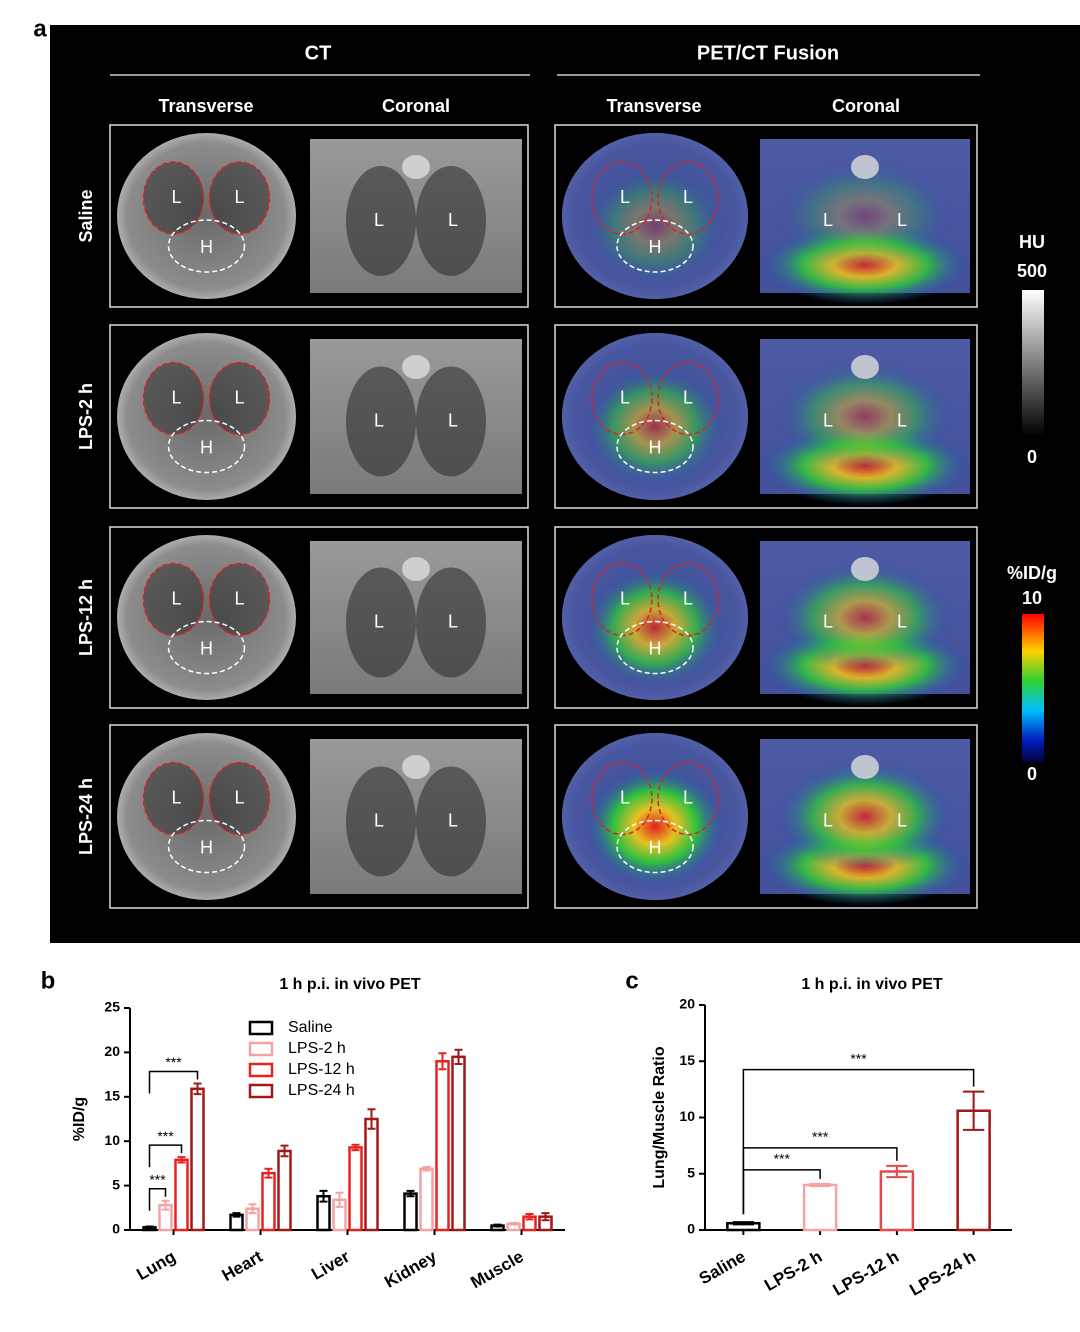  I want to click on y-axis-label: Lung/Muscle Ratio, so click(659, 1117).